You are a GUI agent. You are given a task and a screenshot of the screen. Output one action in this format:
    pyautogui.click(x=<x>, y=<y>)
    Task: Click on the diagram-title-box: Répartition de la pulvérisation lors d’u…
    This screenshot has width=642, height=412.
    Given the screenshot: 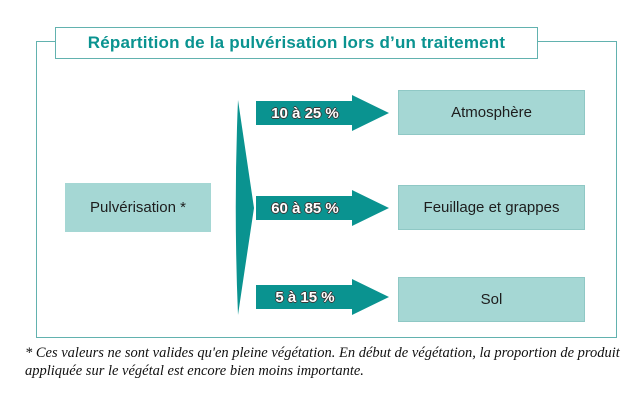 What is the action you would take?
    pyautogui.click(x=296, y=43)
    